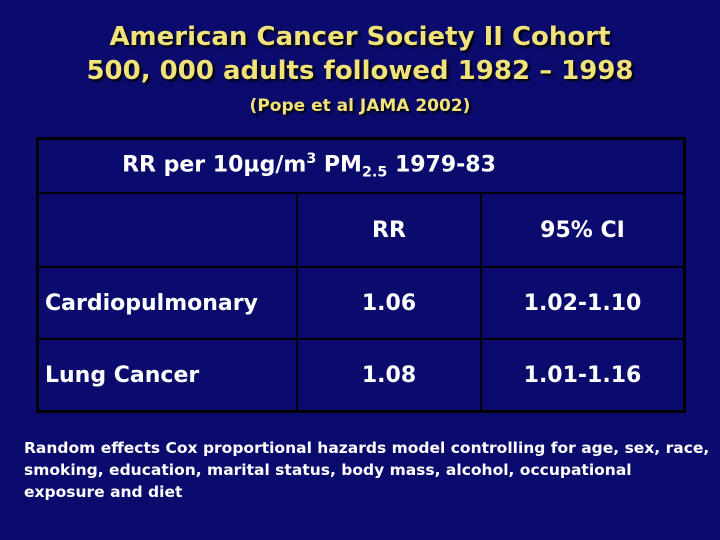 The height and width of the screenshot is (540, 720). I want to click on row-label: Lung Cancer, so click(167, 375).